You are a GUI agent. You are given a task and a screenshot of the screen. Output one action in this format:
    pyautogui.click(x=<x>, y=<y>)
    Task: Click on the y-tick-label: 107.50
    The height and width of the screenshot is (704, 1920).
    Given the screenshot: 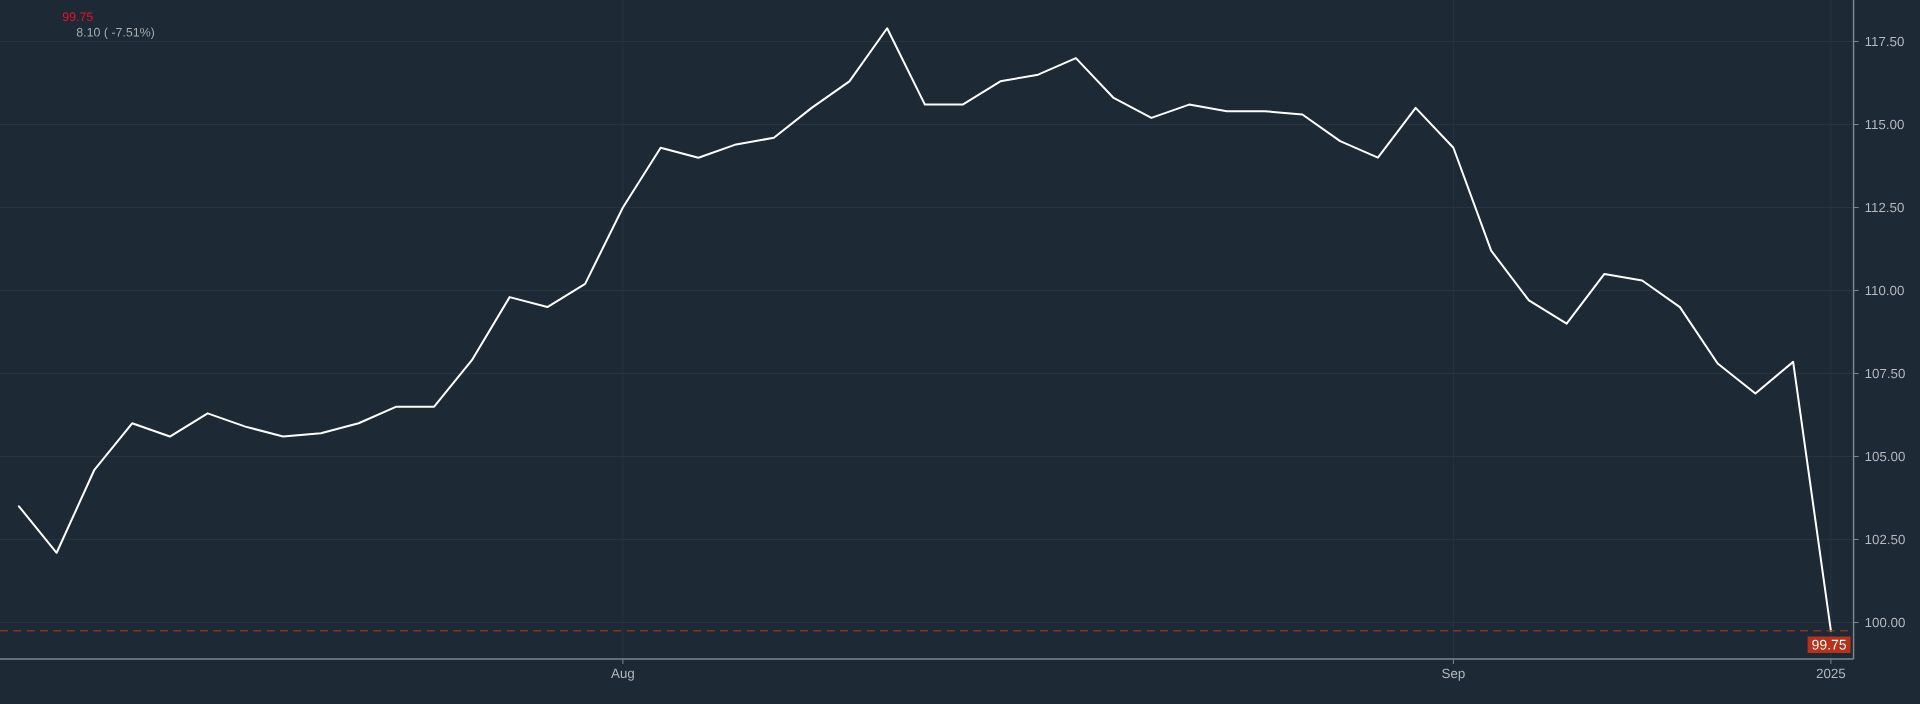 What is the action you would take?
    pyautogui.click(x=1885, y=373)
    